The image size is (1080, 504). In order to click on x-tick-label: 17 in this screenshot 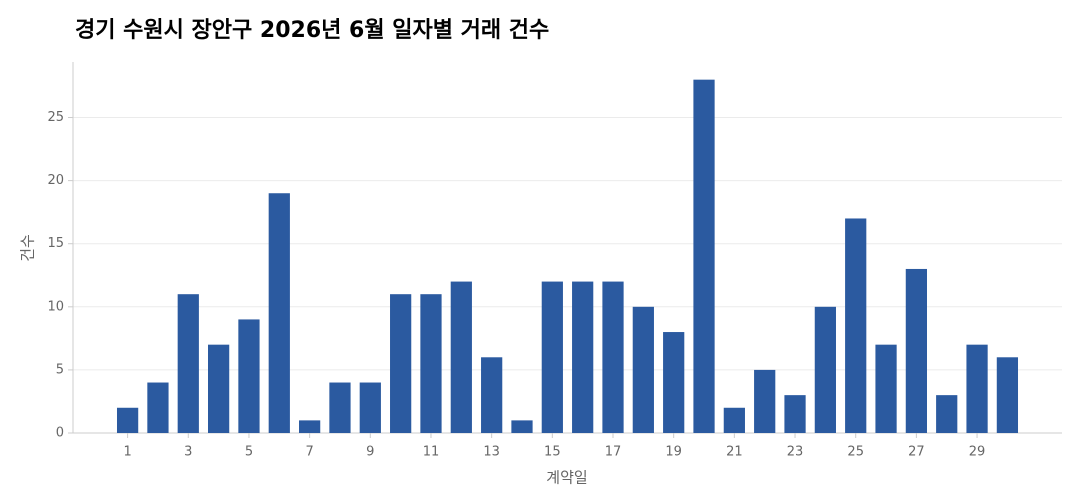, I will do `click(613, 452)`.